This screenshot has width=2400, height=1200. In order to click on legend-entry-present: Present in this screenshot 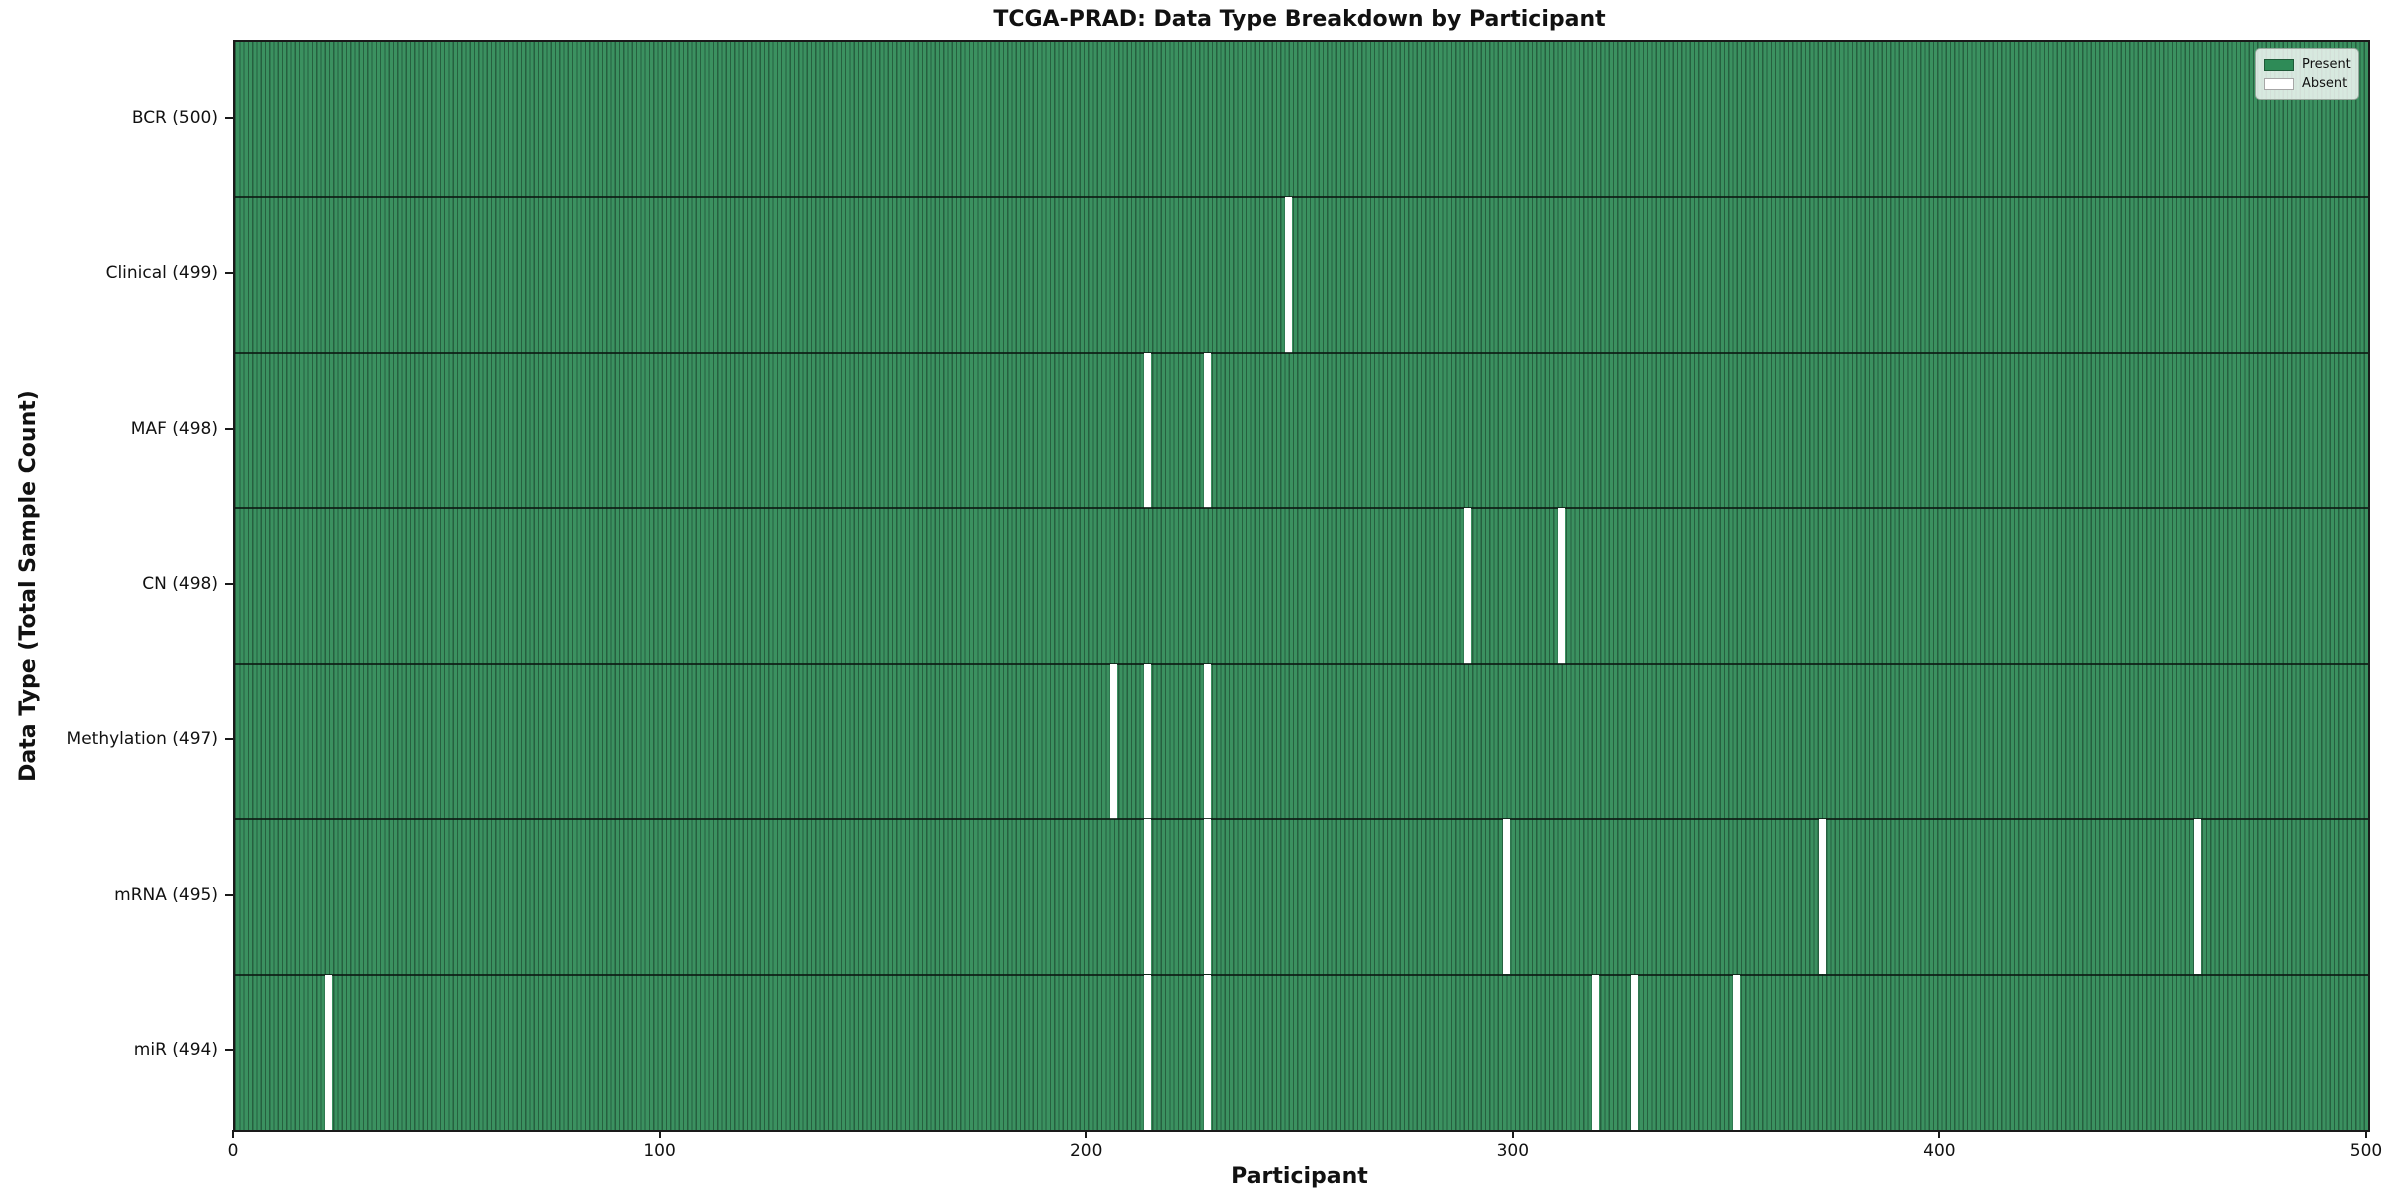, I will do `click(2307, 64)`.